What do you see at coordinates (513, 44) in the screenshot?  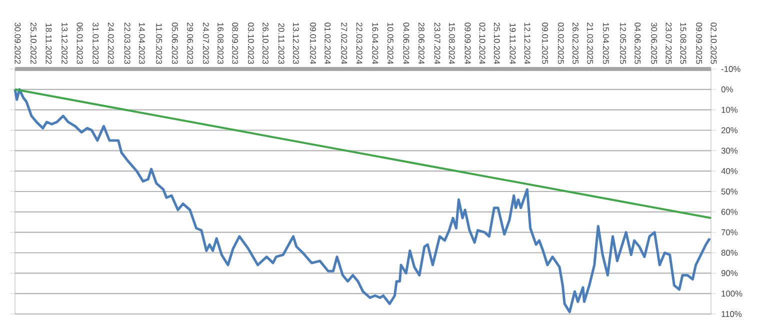 I see `x-tick-label: 19.11.2024` at bounding box center [513, 44].